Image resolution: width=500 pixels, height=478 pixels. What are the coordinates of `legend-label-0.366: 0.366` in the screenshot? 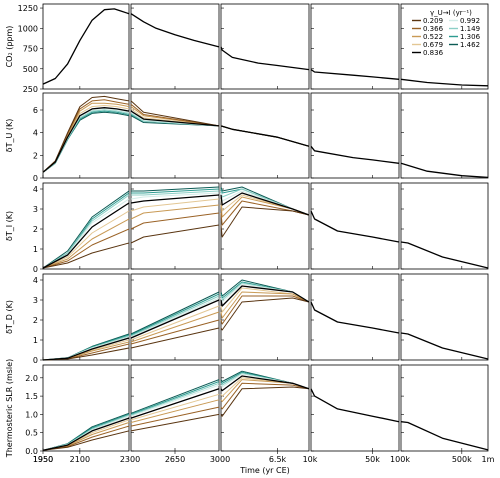 It's located at (433, 29).